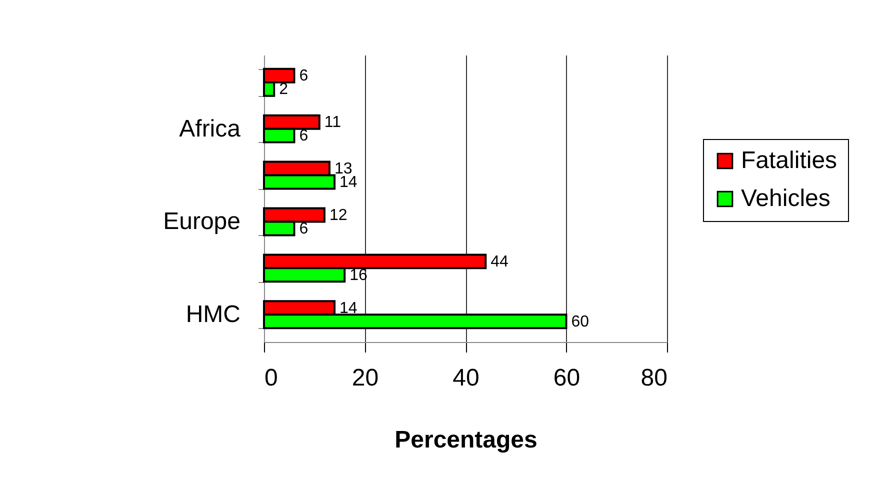 The height and width of the screenshot is (501, 883). I want to click on x-axis-title: Percentages, so click(466, 440).